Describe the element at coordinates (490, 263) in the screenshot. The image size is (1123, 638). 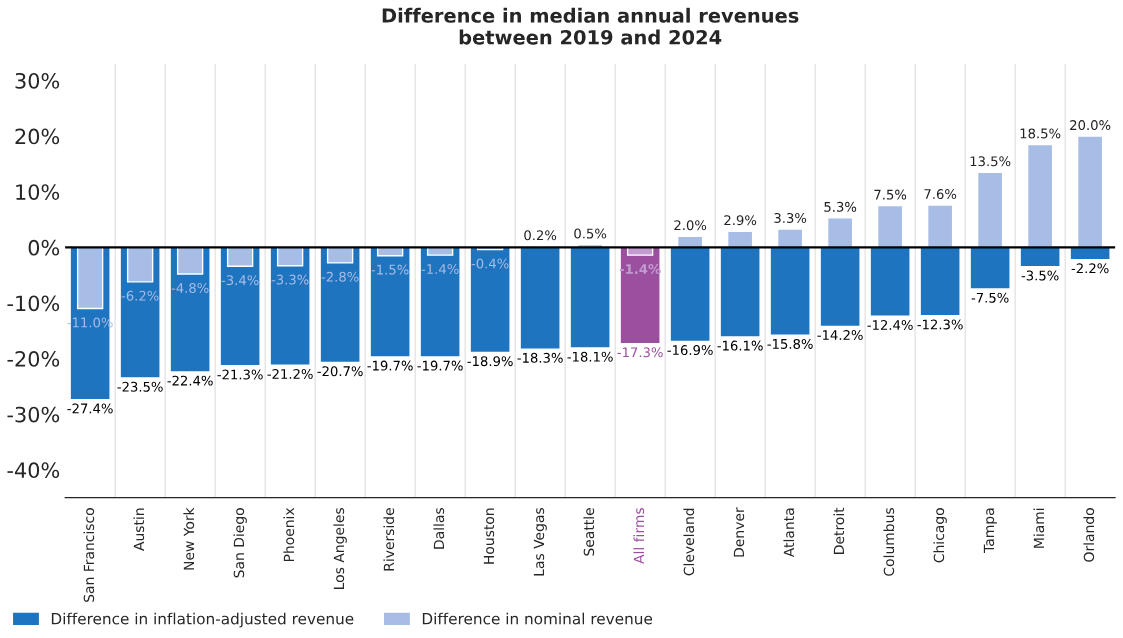
I see `data-label: -0.4%` at that location.